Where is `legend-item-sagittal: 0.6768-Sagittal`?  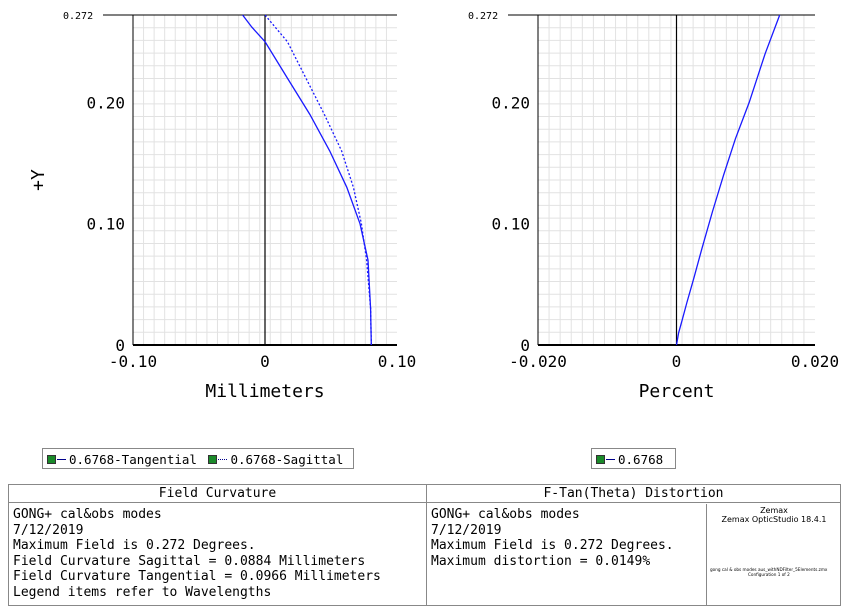
legend-item-sagittal: 0.6768-Sagittal is located at coordinates (275, 459).